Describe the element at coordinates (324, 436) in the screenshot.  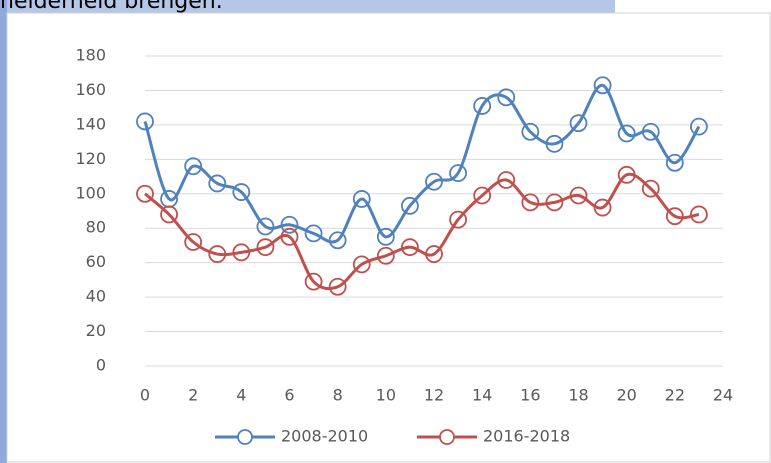
I see `legend-label: 2008-2010` at that location.